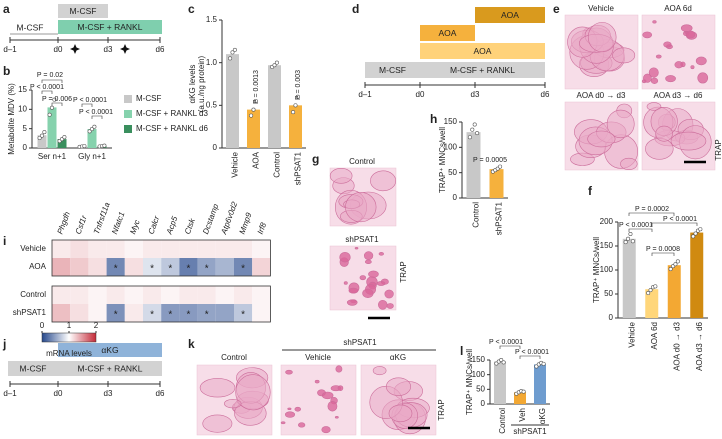 Image resolution: width=722 pixels, height=439 pixels. What do you see at coordinates (676, 345) in the screenshot?
I see `x-tick-label: AOA d0 → d3` at bounding box center [676, 345].